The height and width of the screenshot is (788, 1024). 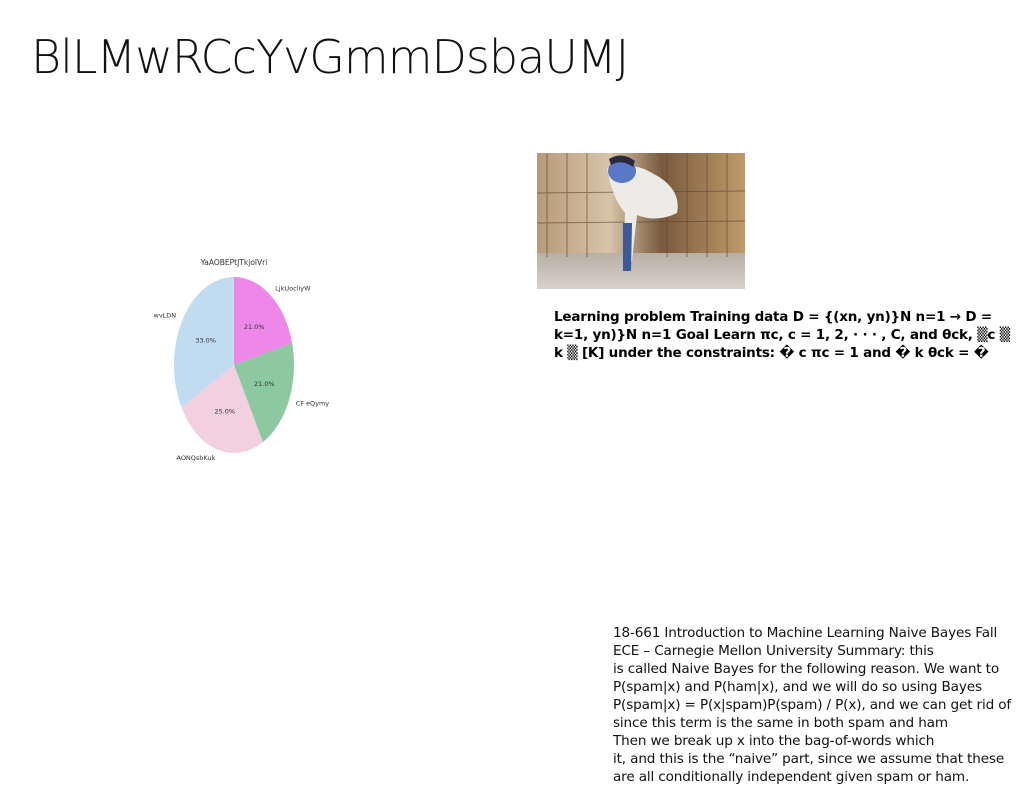 I want to click on pie-category-label: CF eQymy, so click(x=313, y=403).